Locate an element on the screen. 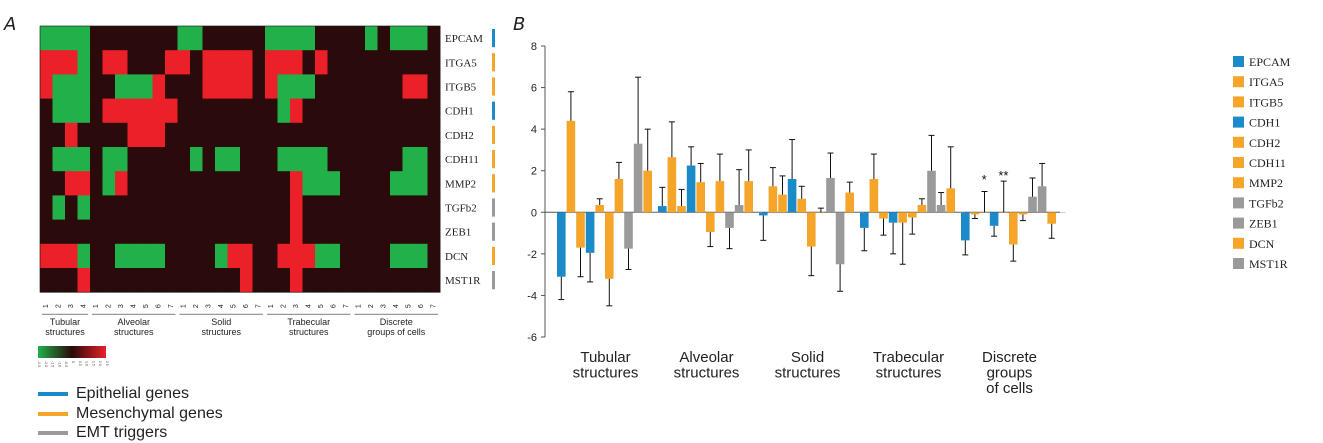  heatmap-sample-label-2-5: 6 is located at coordinates (246, 306).